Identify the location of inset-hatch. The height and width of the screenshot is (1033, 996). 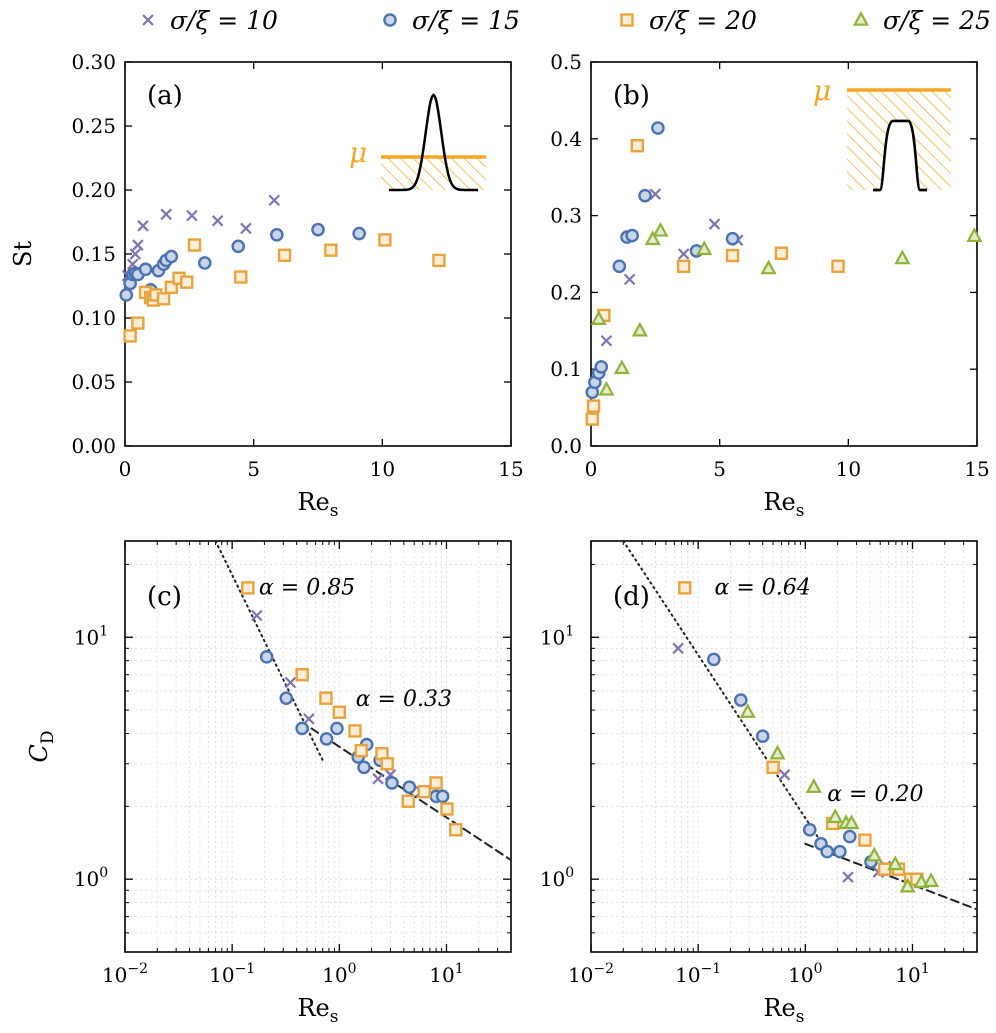
(433, 173).